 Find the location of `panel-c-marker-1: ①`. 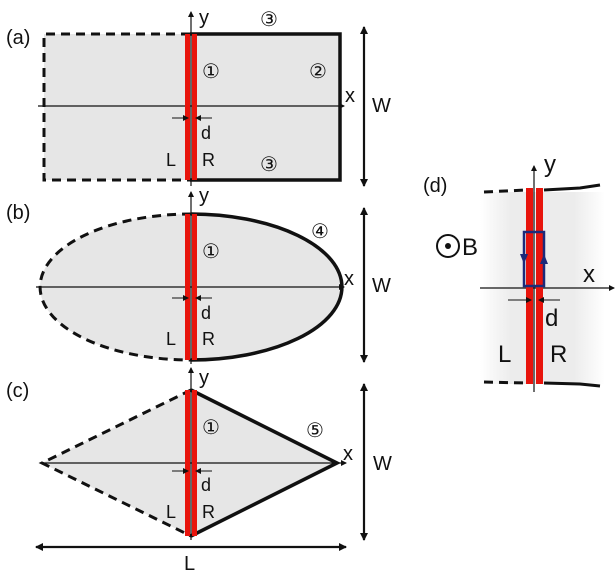

panel-c-marker-1: ① is located at coordinates (211, 427).